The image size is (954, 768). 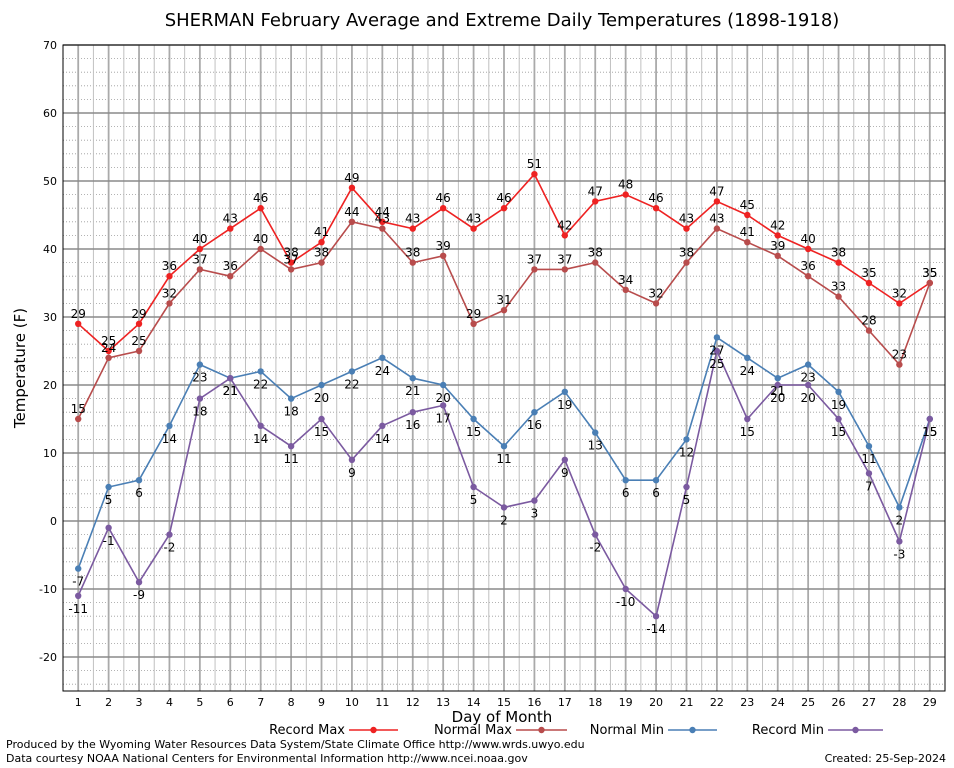 I want to click on data-label-record-max: 41, so click(x=321, y=232).